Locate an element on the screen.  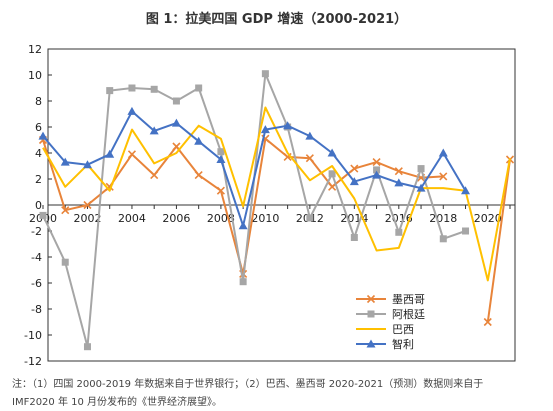
legend-label: 智利 is located at coordinates (403, 344).